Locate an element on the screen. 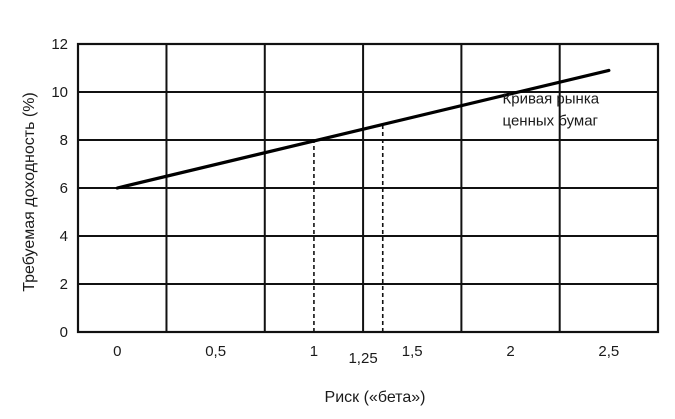 The width and height of the screenshot is (675, 419). y-tick-label-0: 0 is located at coordinates (64, 332).